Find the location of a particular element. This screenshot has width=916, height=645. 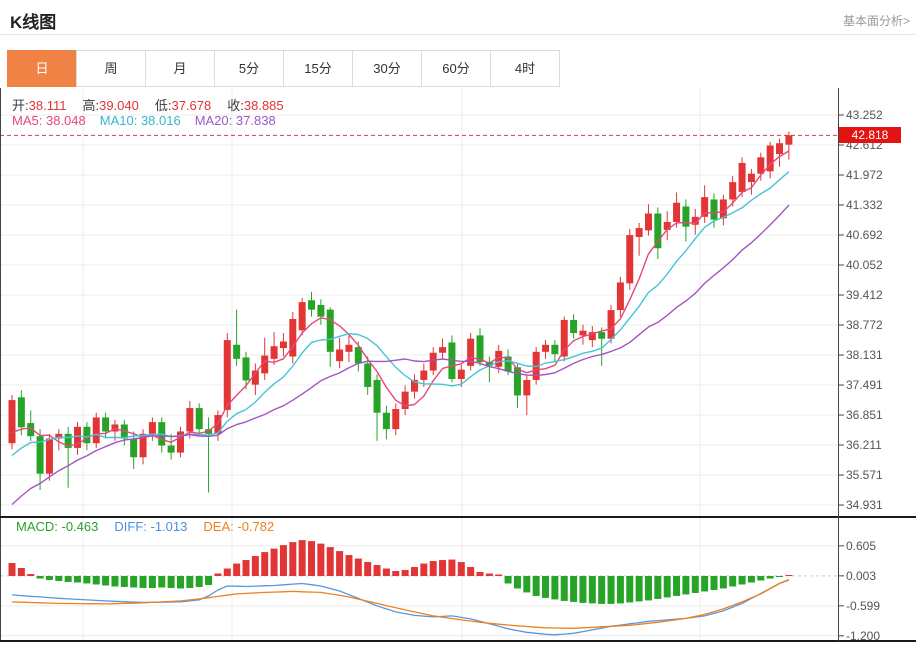

ma-info: MA5: 38.048 MA10: 38.016 MA20: 37.838 is located at coordinates (144, 120).